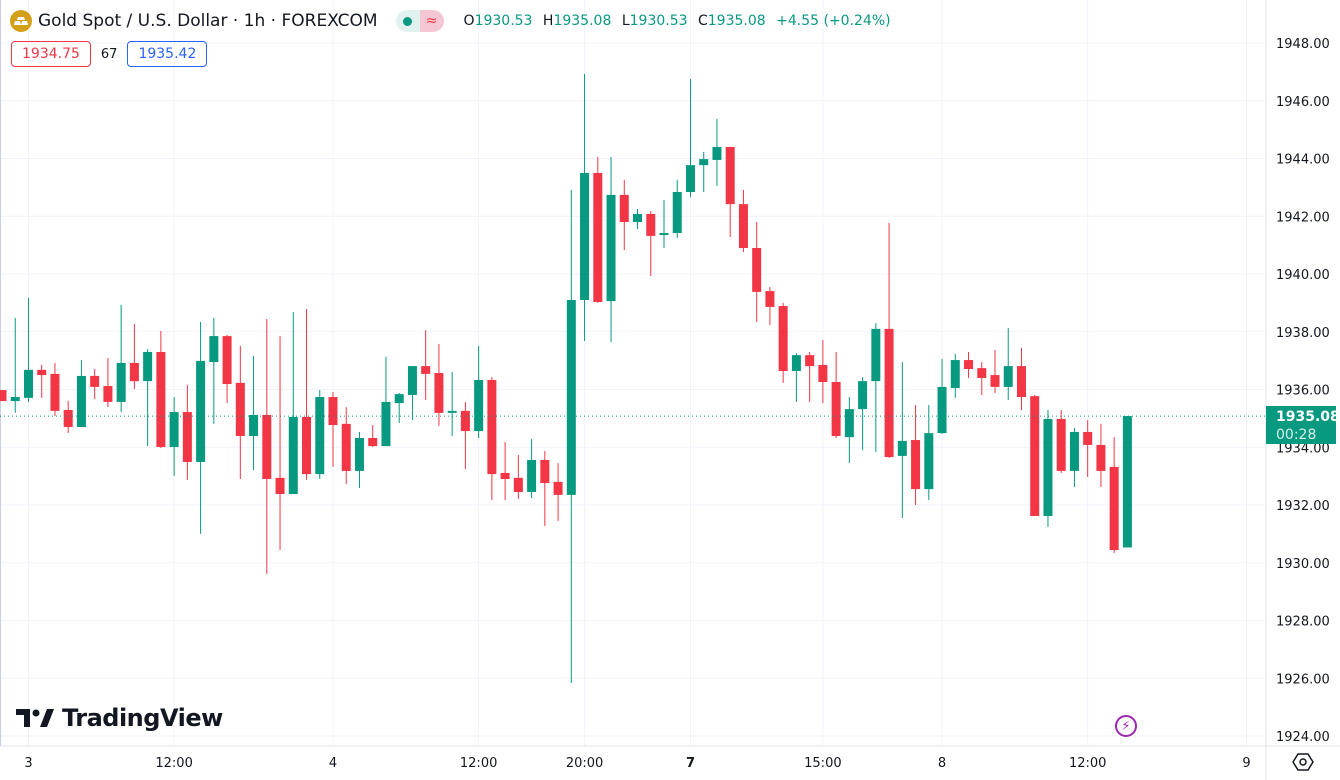 Image resolution: width=1340 pixels, height=780 pixels. Describe the element at coordinates (1303, 333) in the screenshot. I see `y-tick-label: 1938.00` at that location.